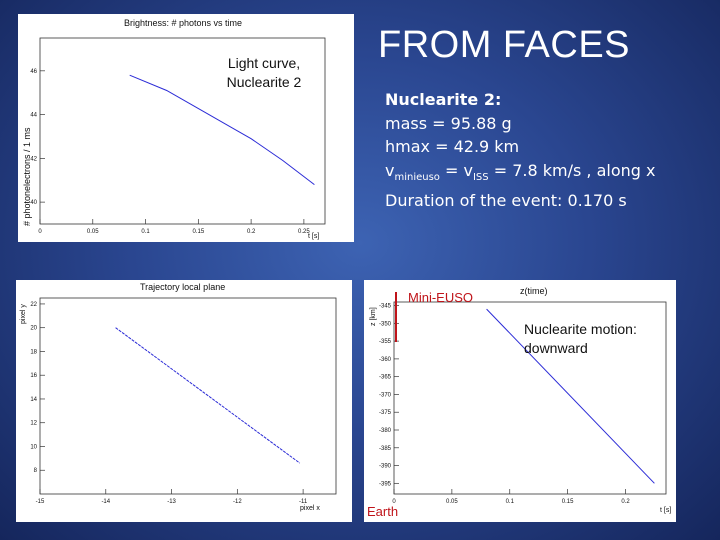 This screenshot has width=720, height=540. What do you see at coordinates (385, 431) in the screenshot?
I see `y-tick-label: -380` at bounding box center [385, 431].